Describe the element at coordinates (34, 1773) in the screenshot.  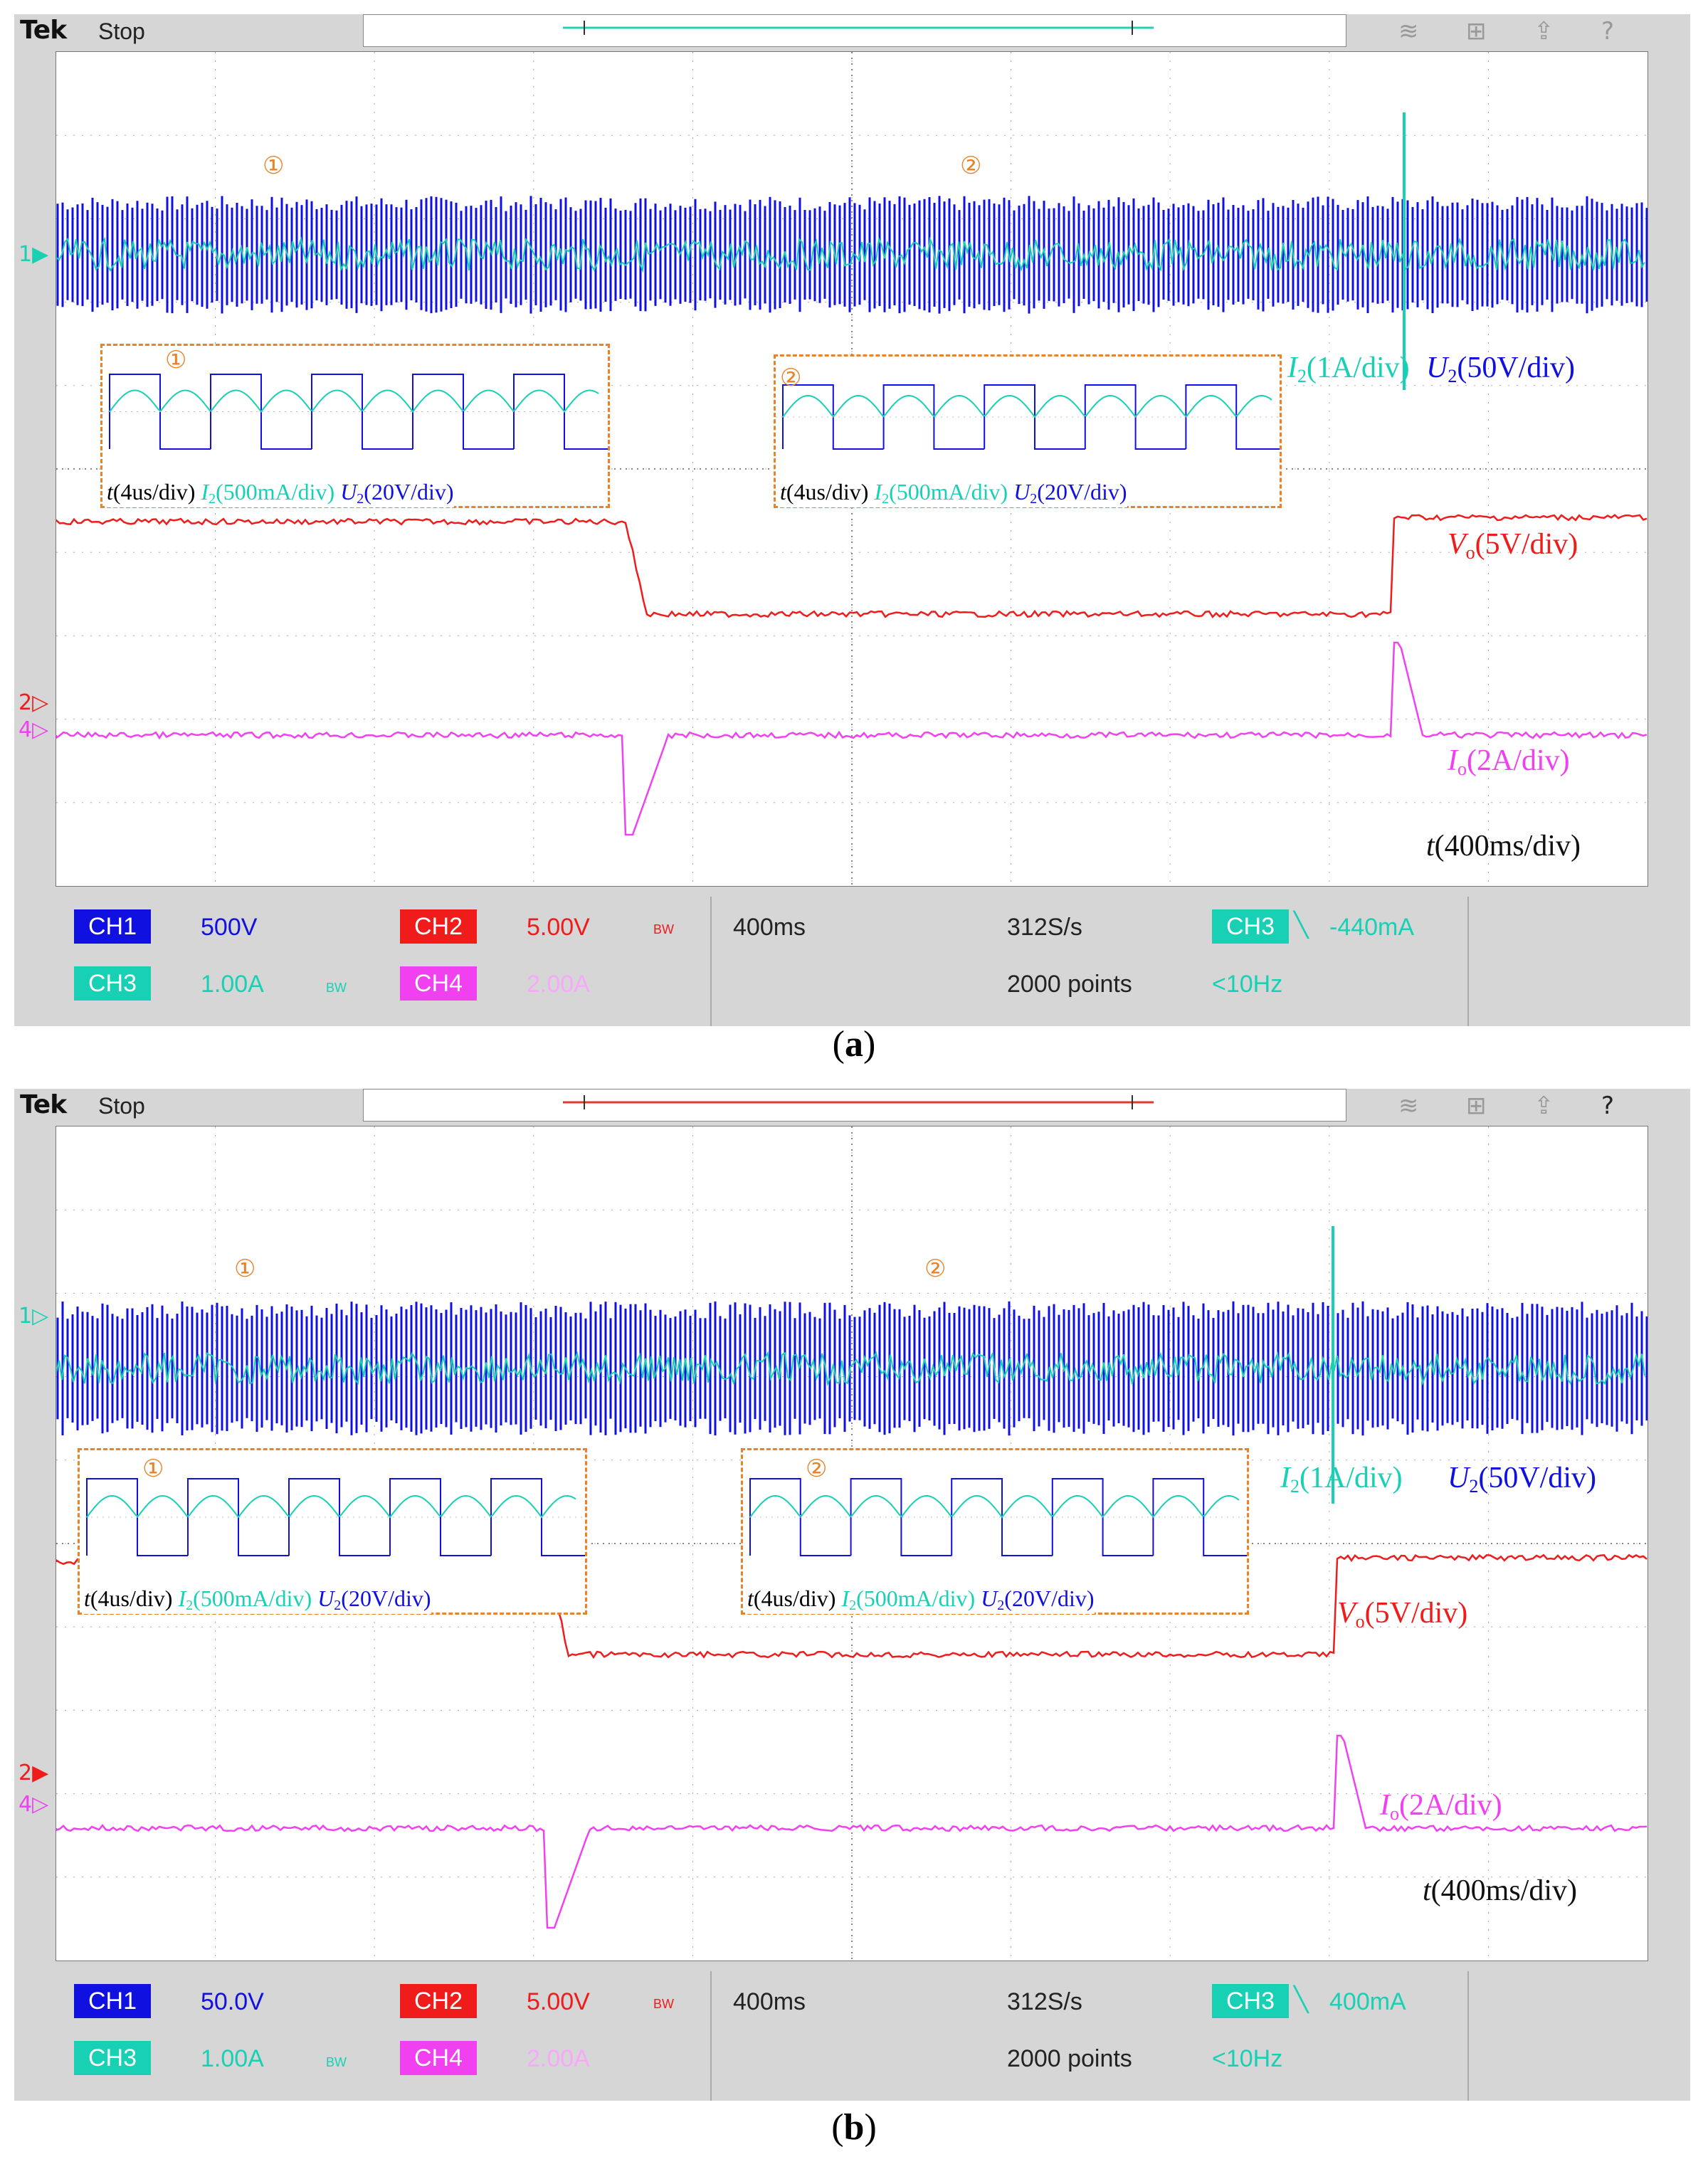
I see `ch-marker-2: 2▶` at that location.